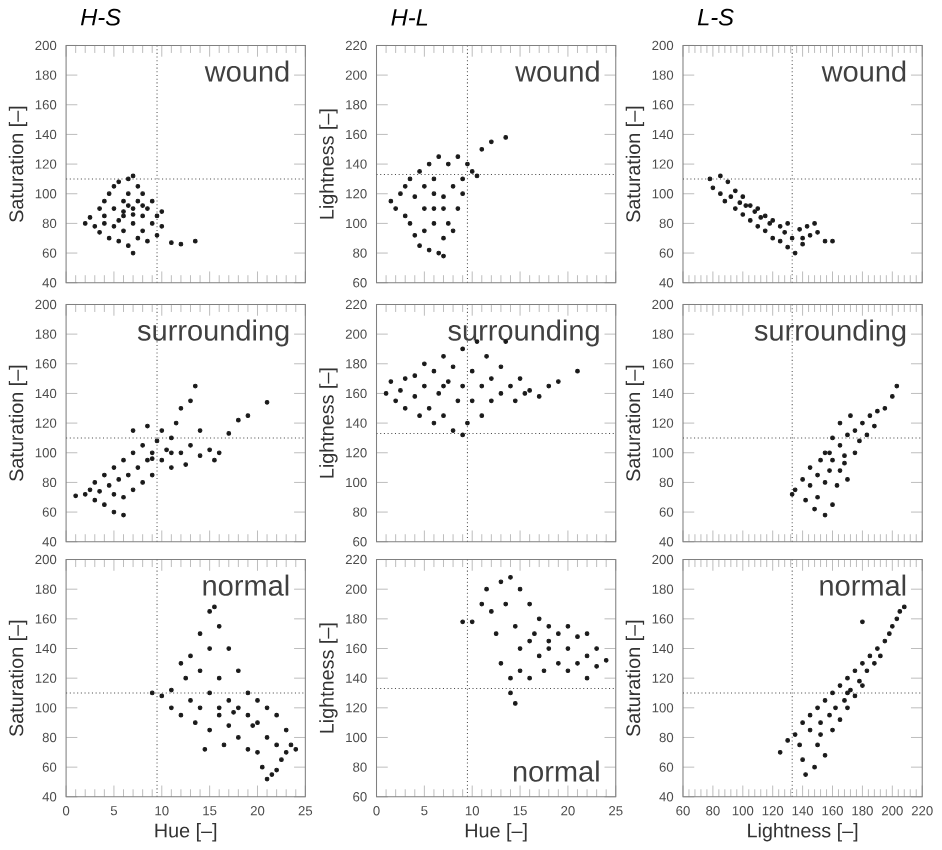  What do you see at coordinates (715, 17) in the screenshot?
I see `chart-title: L-S` at bounding box center [715, 17].